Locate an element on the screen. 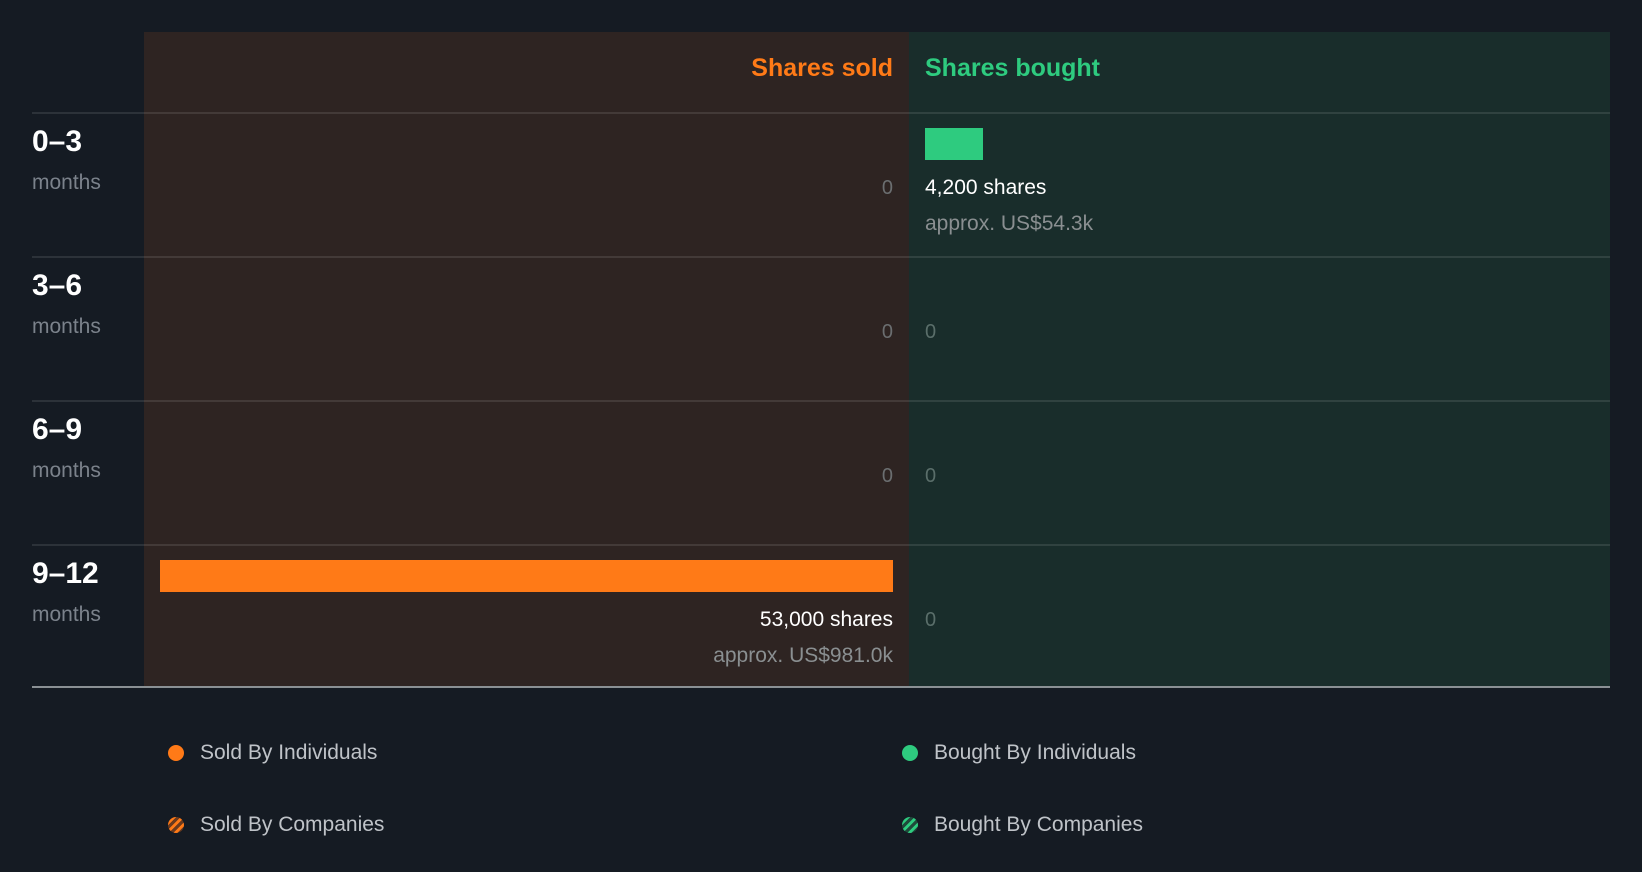  legend-sold-individuals: Sold By Individuals is located at coordinates (272, 753).